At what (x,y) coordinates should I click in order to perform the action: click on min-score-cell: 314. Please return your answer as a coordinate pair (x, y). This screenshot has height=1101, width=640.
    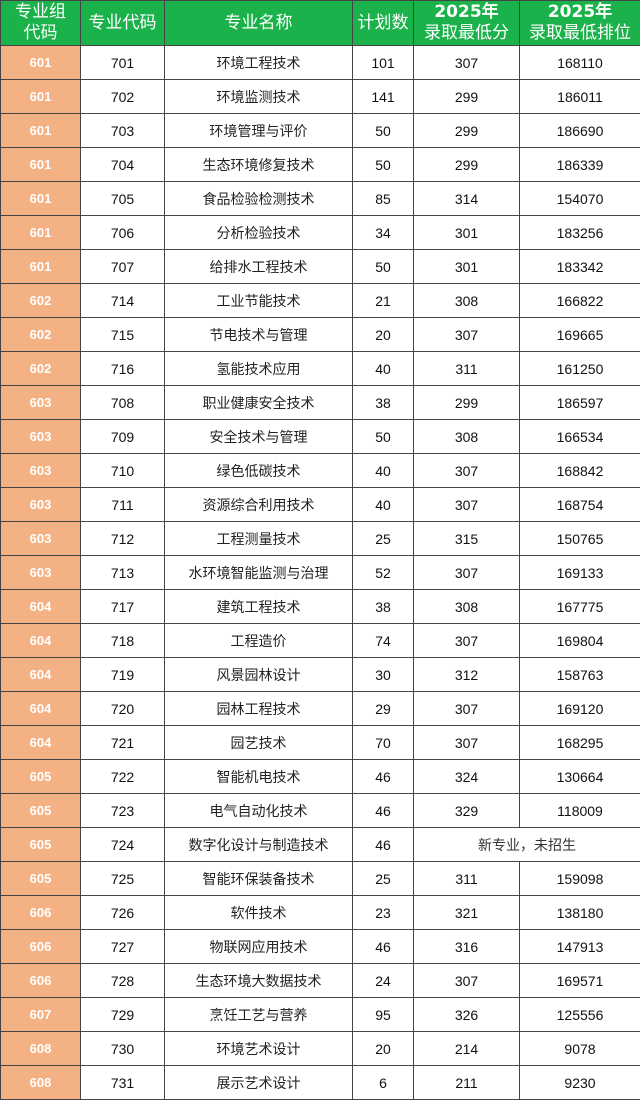
    Looking at the image, I should click on (466, 198).